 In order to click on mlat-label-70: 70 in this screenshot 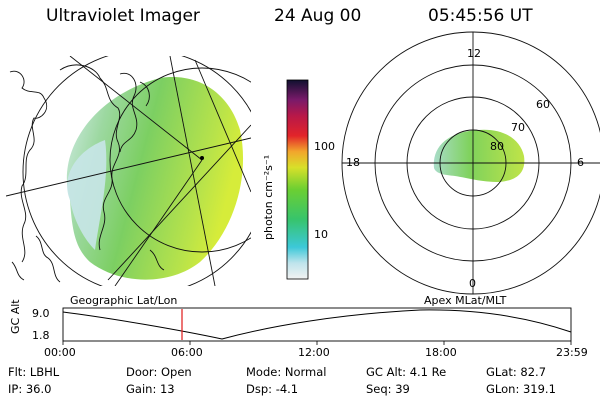, I will do `click(518, 127)`.